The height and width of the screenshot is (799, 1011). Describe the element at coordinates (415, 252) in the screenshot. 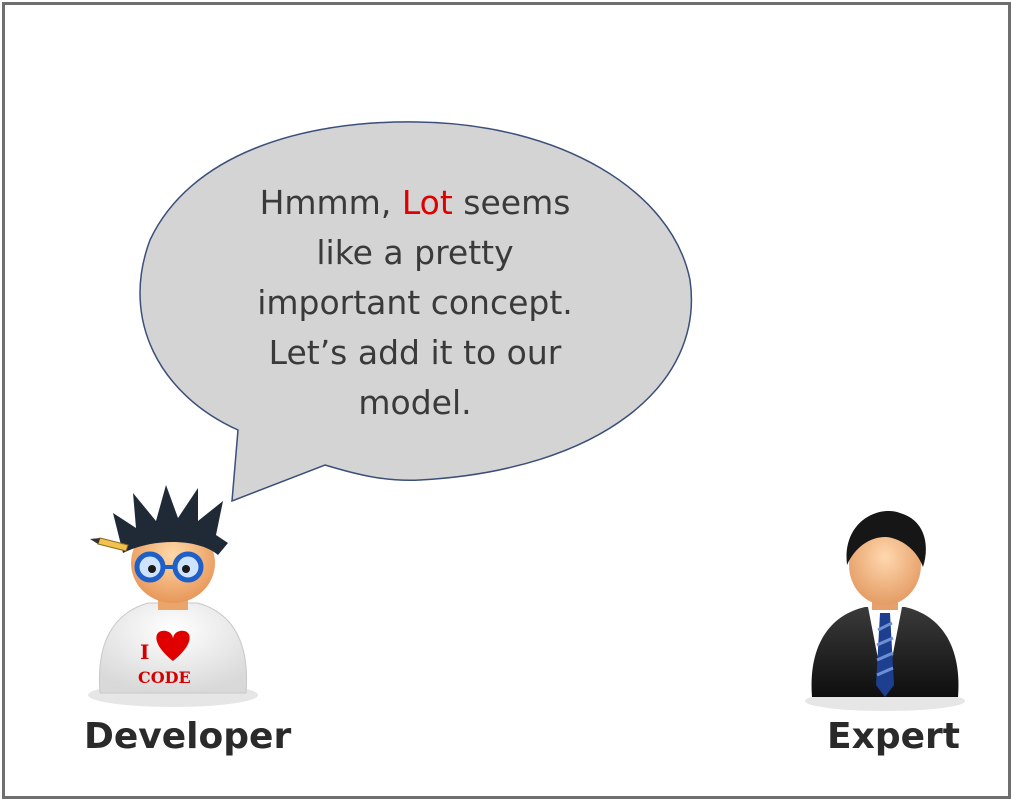

I see `speech-line-2: like a pretty` at that location.